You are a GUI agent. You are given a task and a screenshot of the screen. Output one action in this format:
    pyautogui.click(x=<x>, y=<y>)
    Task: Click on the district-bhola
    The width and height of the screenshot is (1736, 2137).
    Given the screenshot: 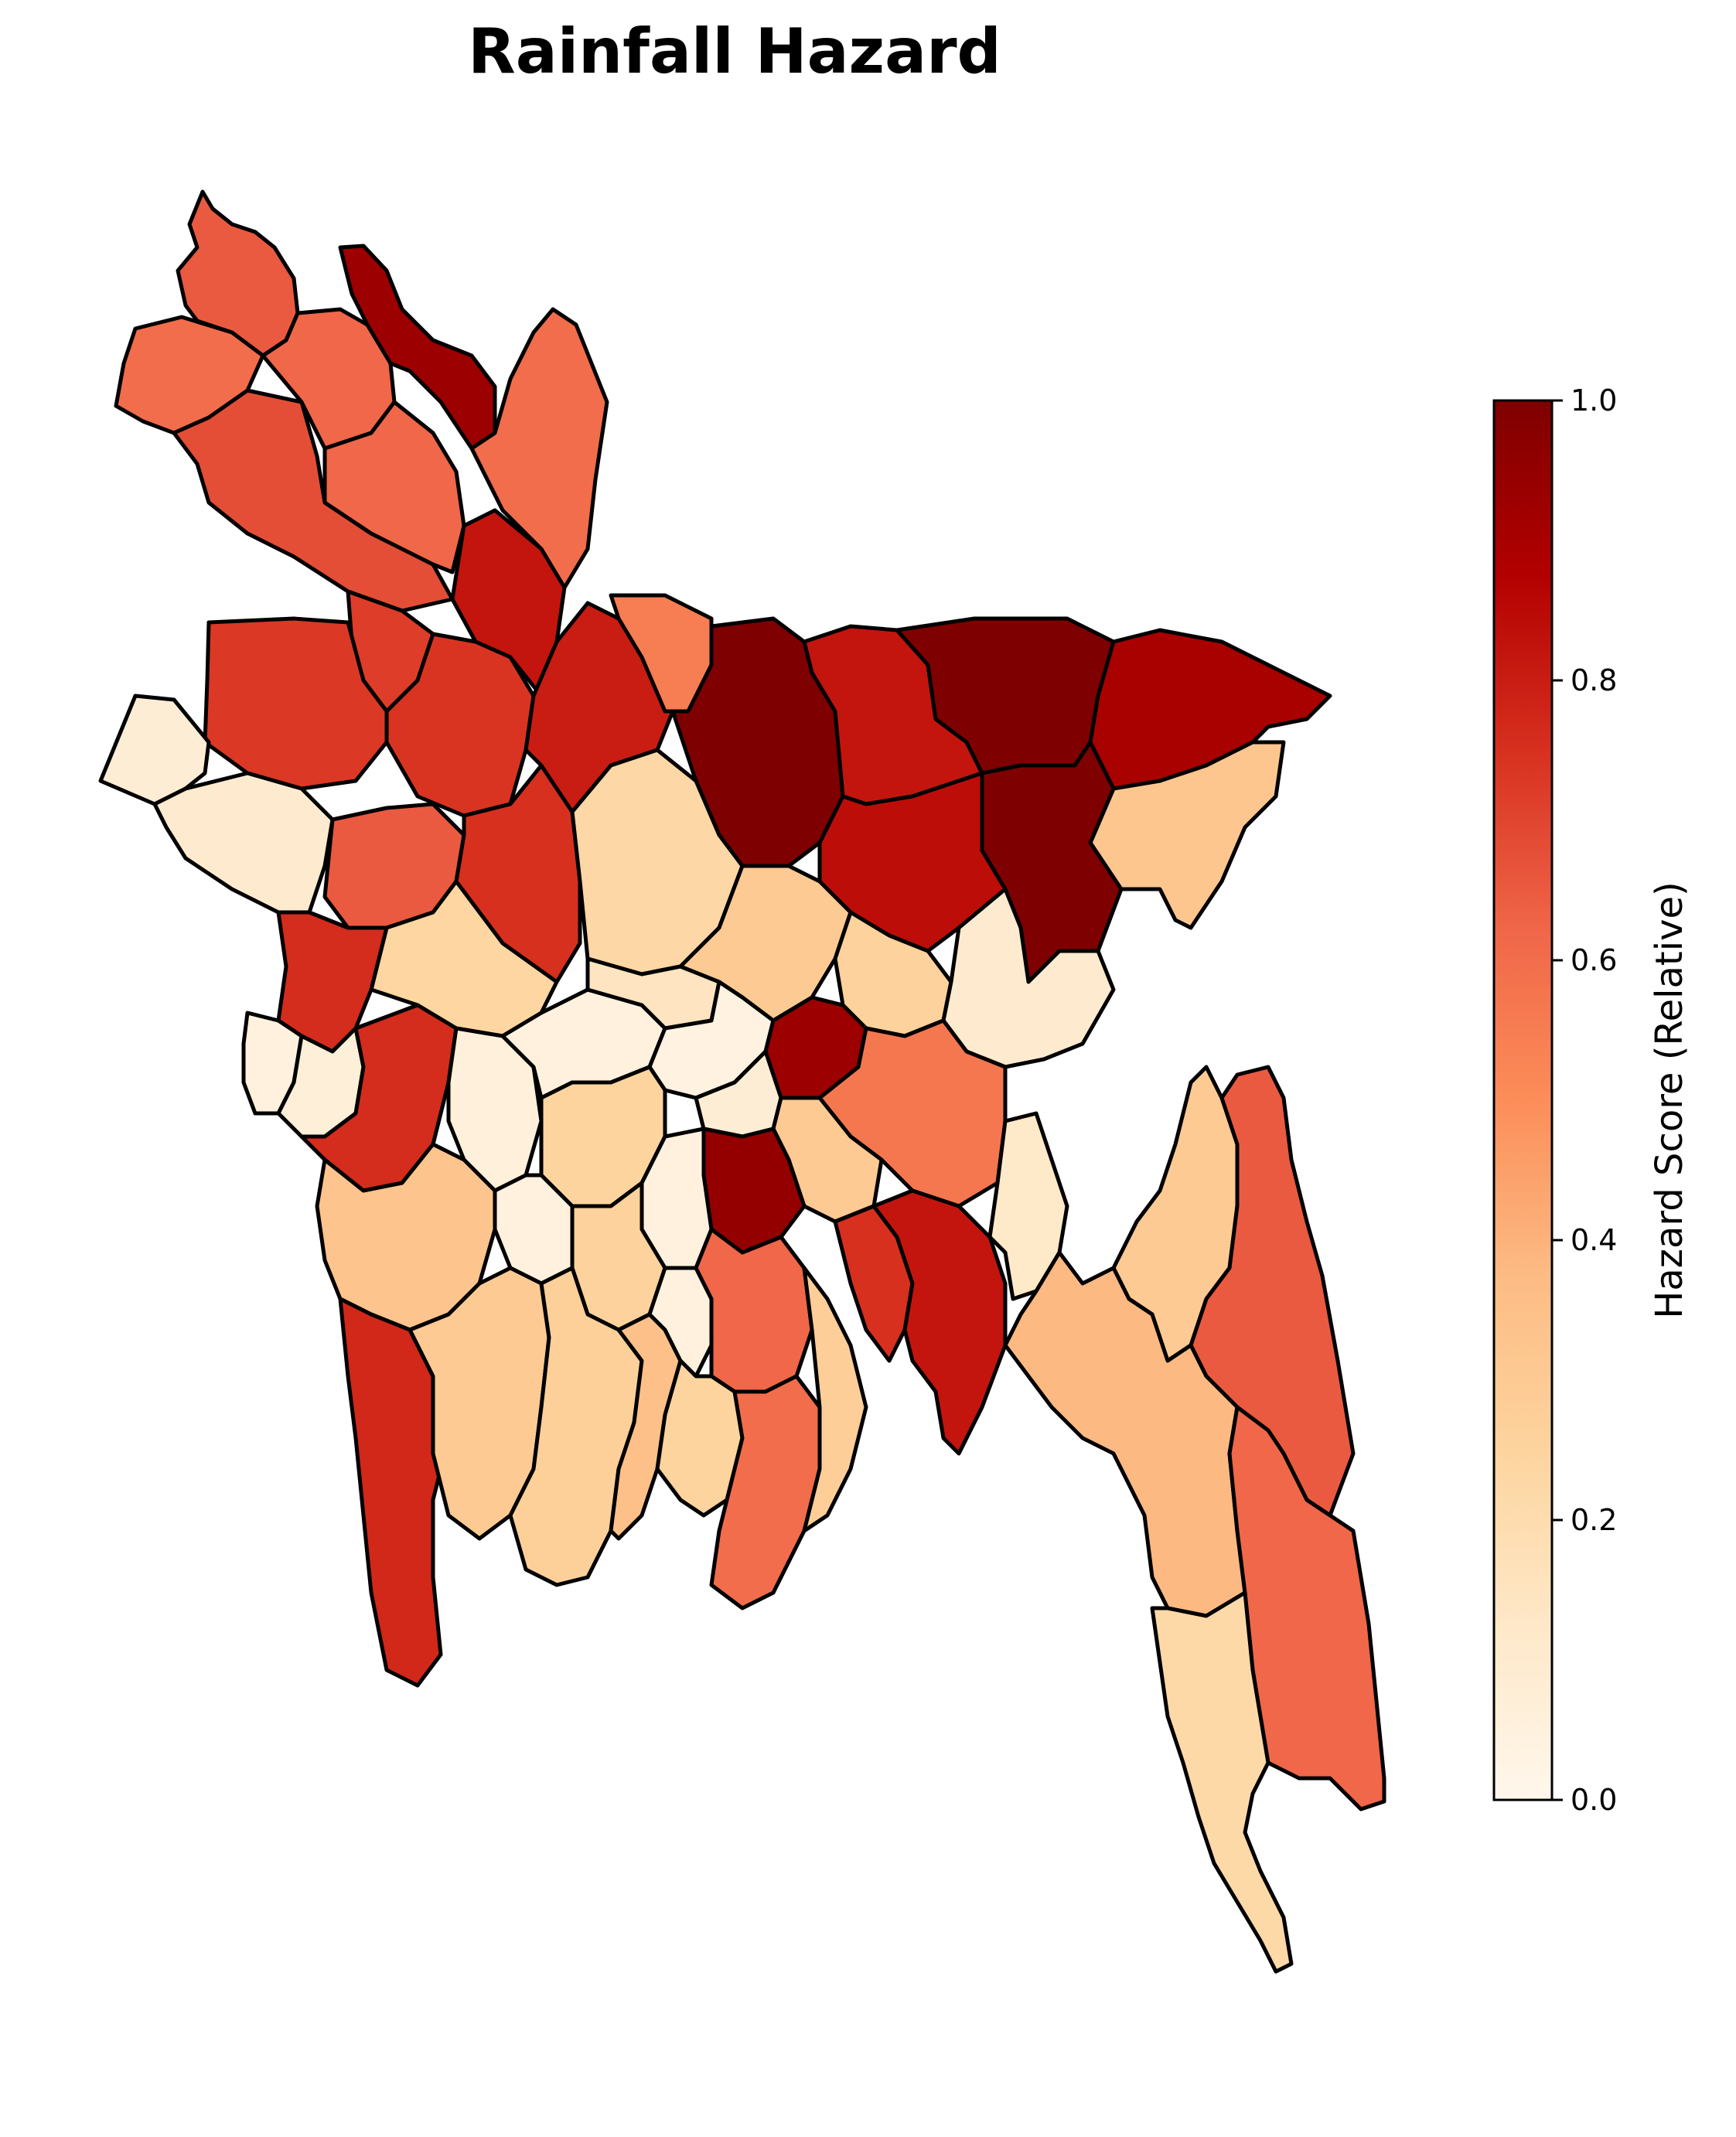 What is the action you would take?
    pyautogui.click(x=835, y=1399)
    